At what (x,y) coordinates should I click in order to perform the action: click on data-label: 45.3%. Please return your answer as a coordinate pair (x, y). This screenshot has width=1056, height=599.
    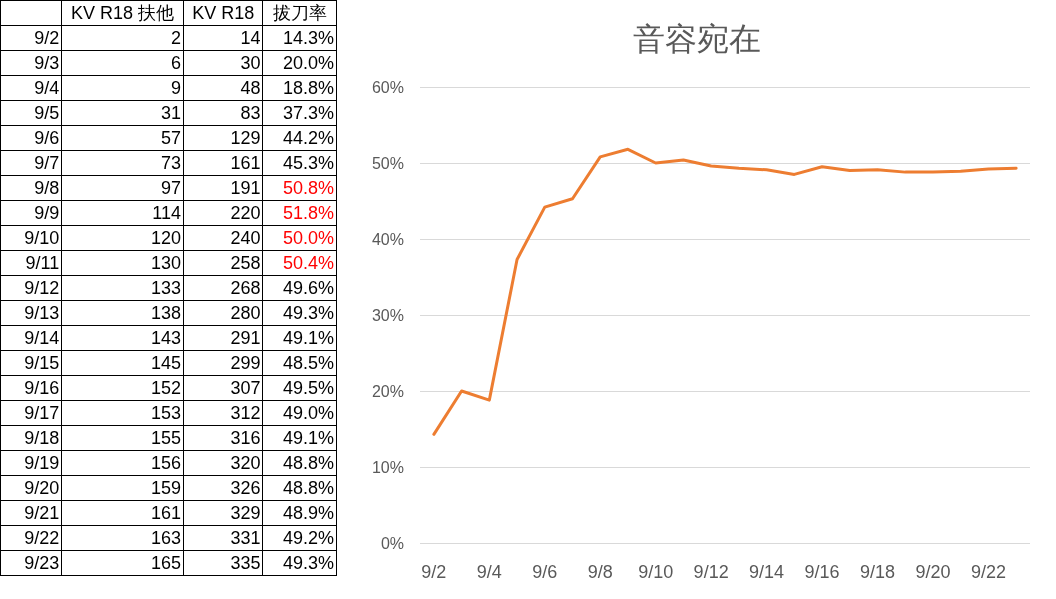
    Looking at the image, I should click on (299, 163).